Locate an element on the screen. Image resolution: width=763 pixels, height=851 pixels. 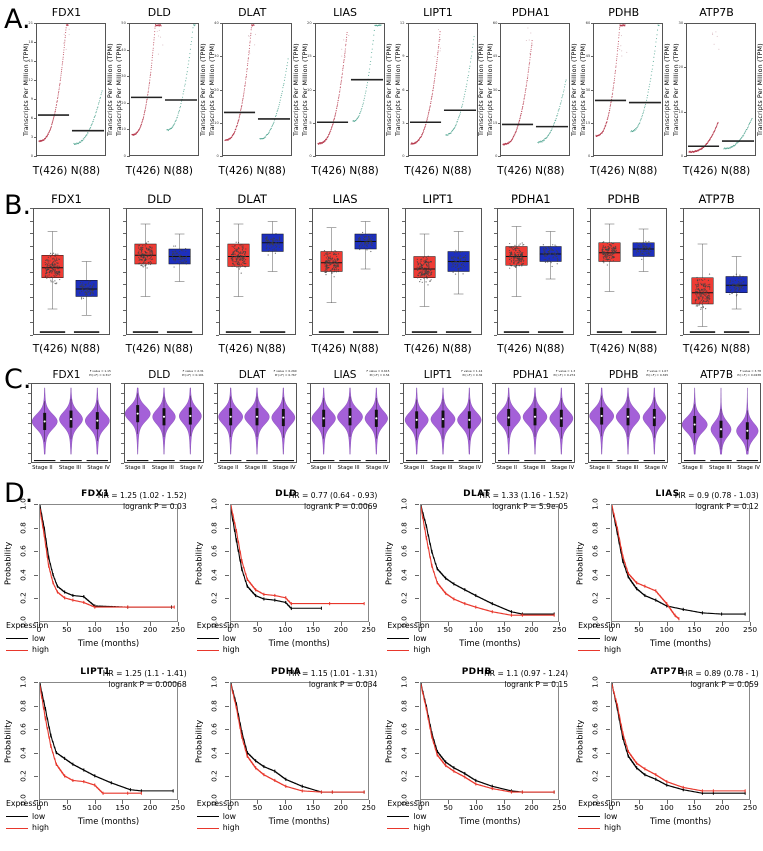
panel-letter-b: B. is located at coordinates (18, 205).